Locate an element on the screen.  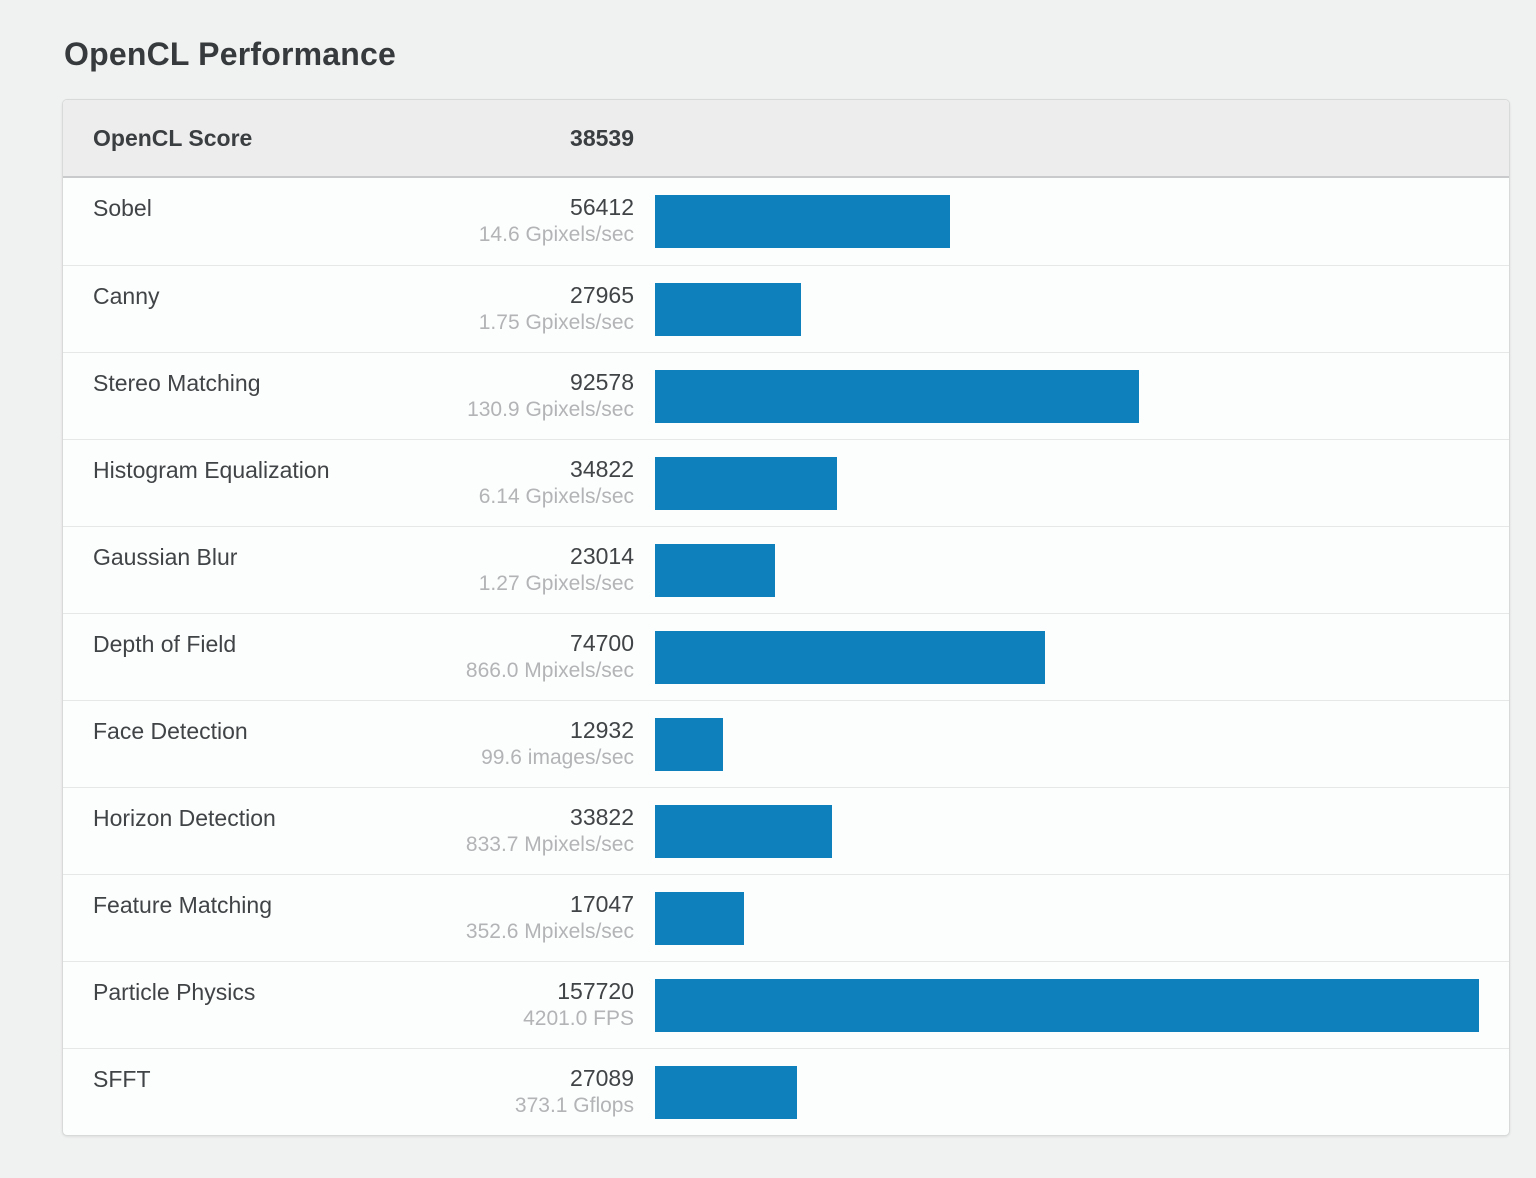
benchmark-rate: 4201.0 FPS is located at coordinates (578, 1018).